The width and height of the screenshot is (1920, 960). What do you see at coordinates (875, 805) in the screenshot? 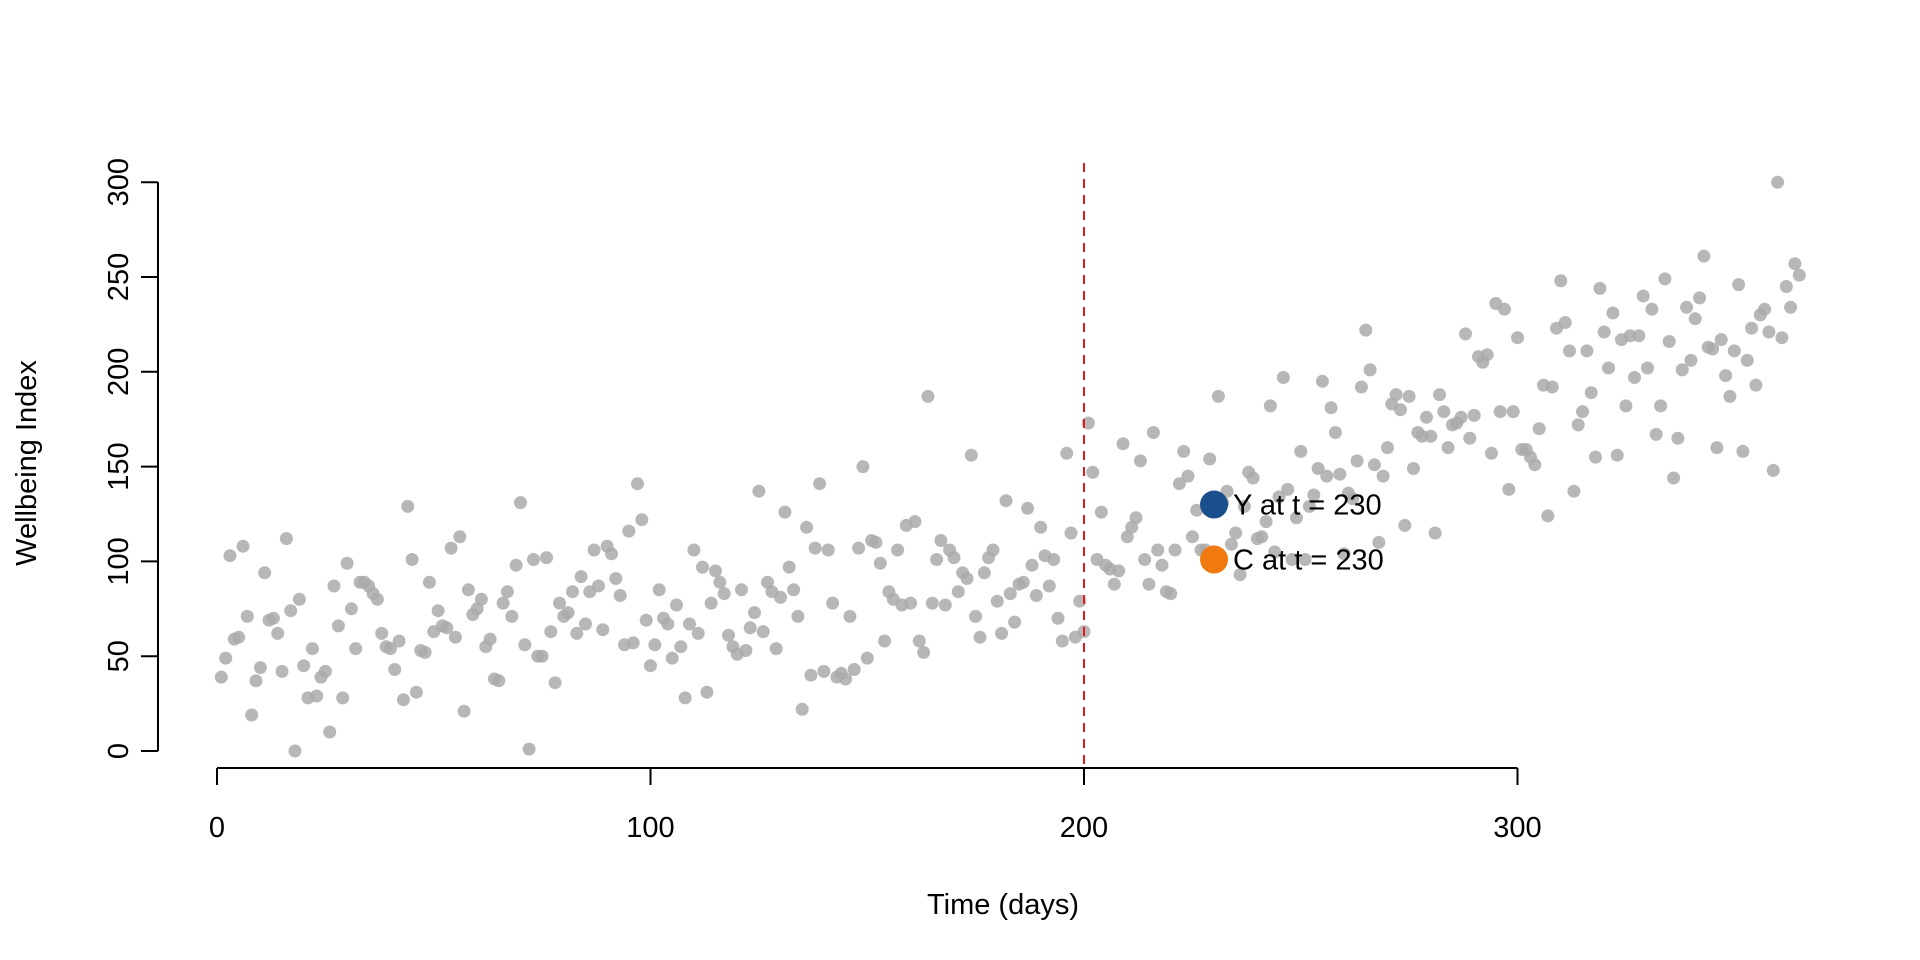
I see `x-axis: 0 100 200 300` at bounding box center [875, 805].